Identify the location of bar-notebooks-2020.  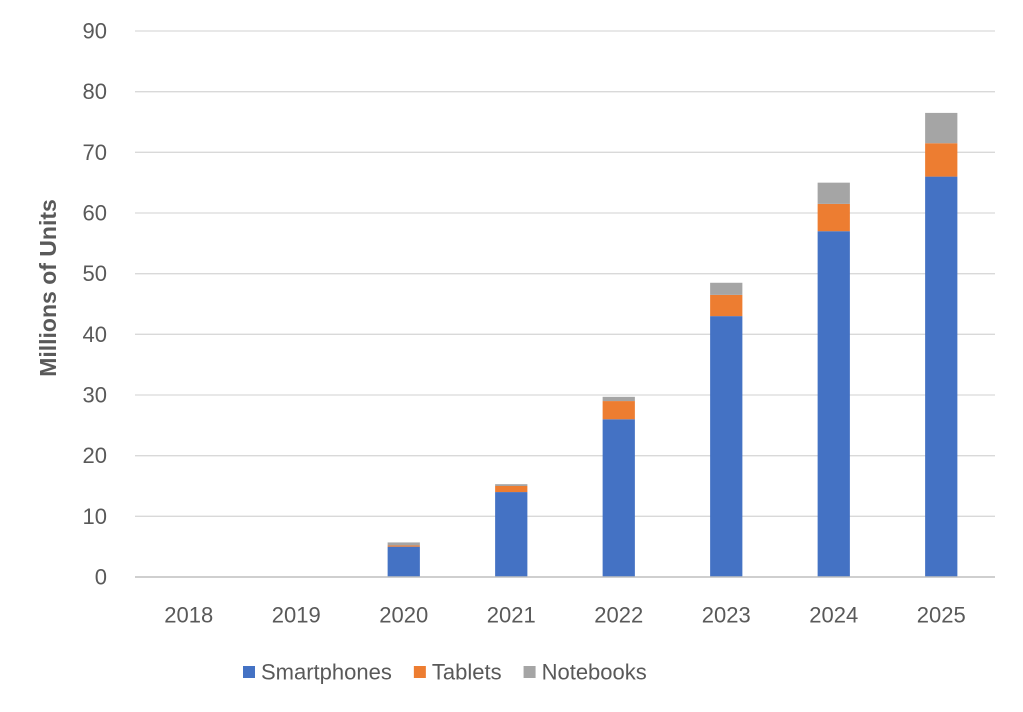
(403, 544).